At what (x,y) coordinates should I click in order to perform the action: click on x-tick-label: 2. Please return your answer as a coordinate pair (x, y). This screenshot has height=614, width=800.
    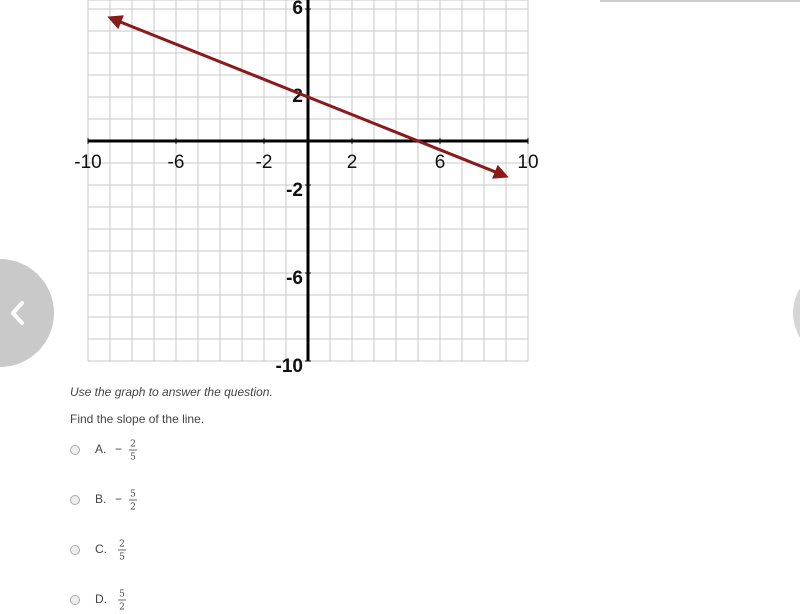
    Looking at the image, I should click on (352, 162).